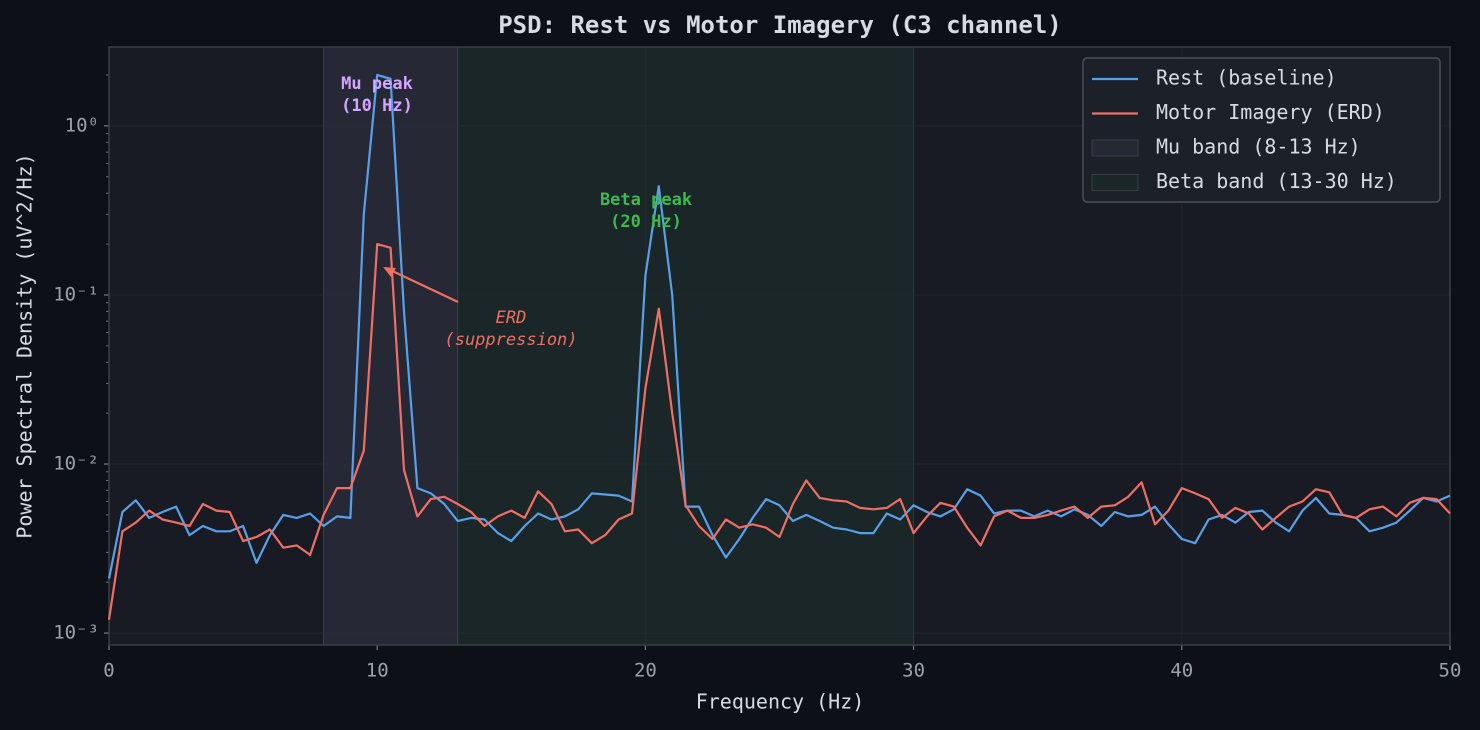 This screenshot has width=1480, height=730. What do you see at coordinates (645, 671) in the screenshot?
I see `x-tick-label: 20` at bounding box center [645, 671].